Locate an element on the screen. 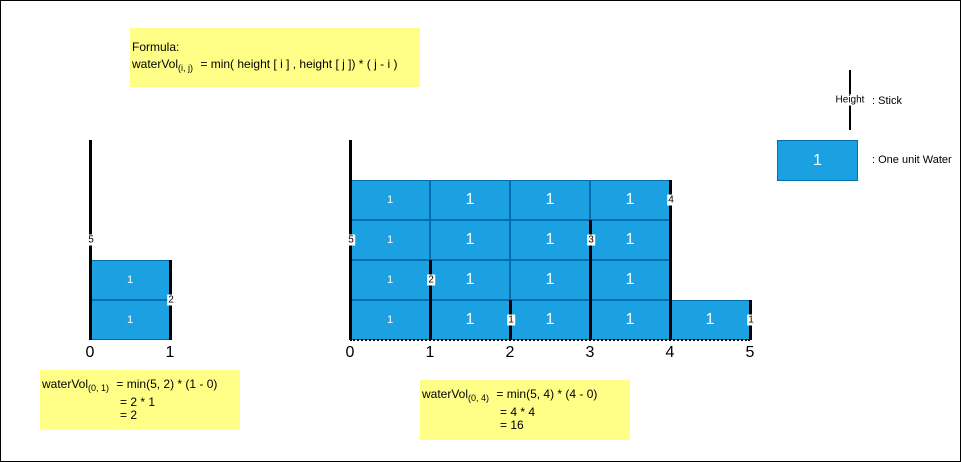  large-x-tick-1: 1 is located at coordinates (430, 352).